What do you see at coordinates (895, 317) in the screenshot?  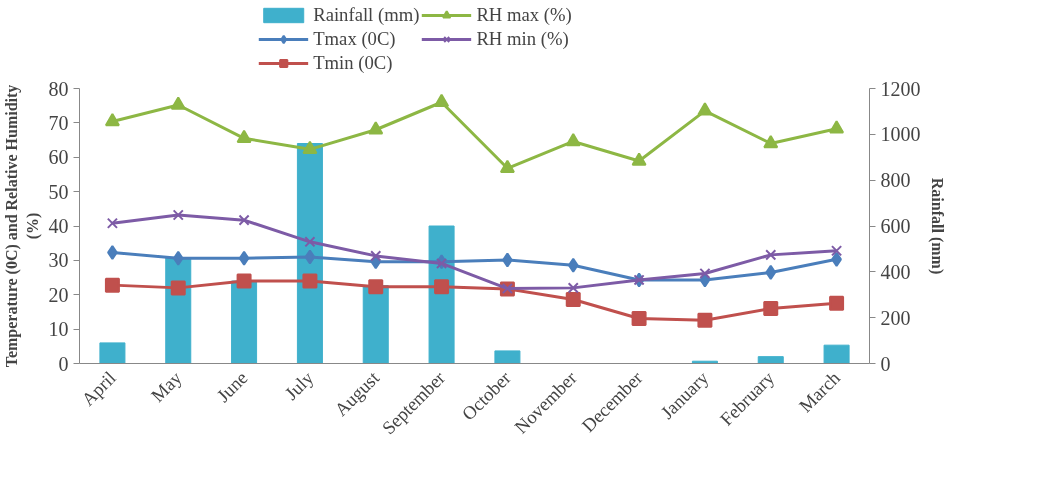 I see `y2-tick-label: 200` at bounding box center [895, 317].